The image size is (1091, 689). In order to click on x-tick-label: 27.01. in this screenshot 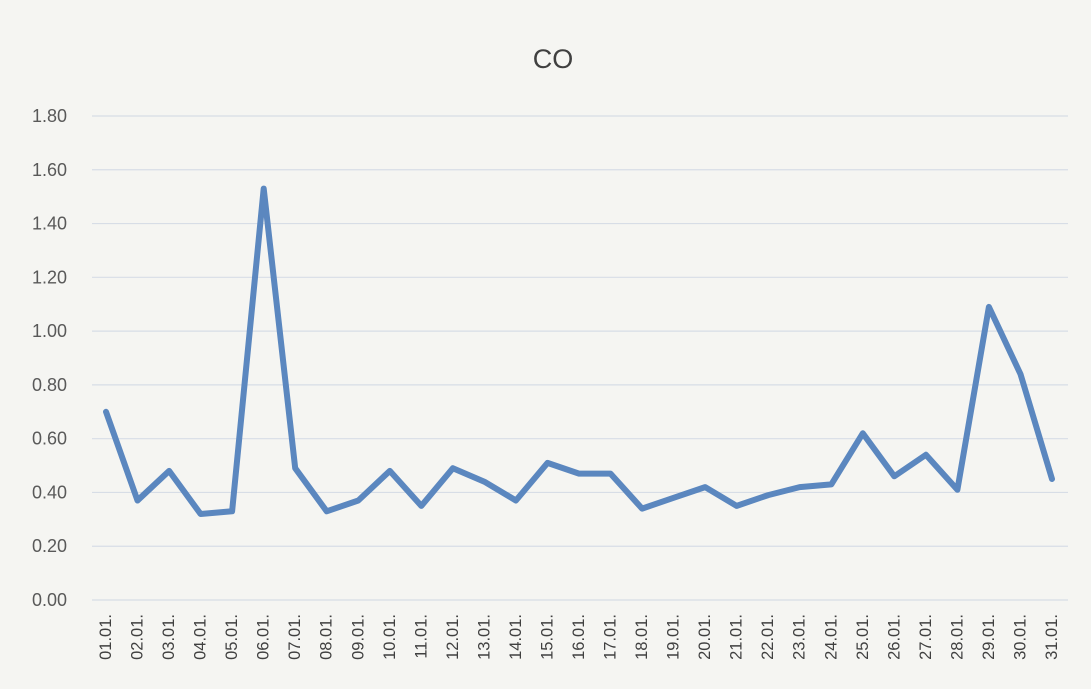, I will do `click(926, 637)`.